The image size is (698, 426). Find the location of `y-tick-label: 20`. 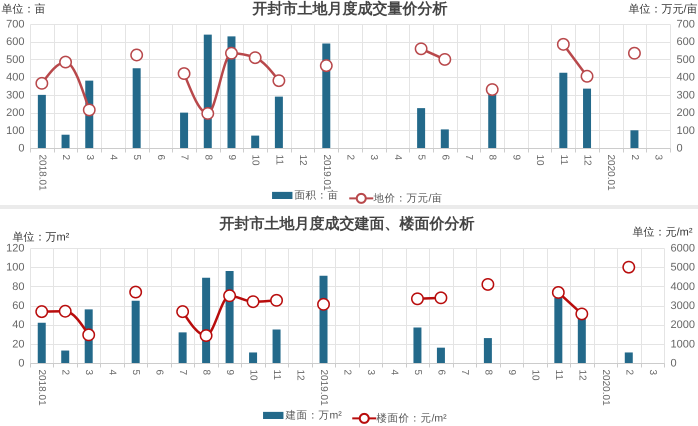

y-tick-label: 20 is located at coordinates (18, 344).